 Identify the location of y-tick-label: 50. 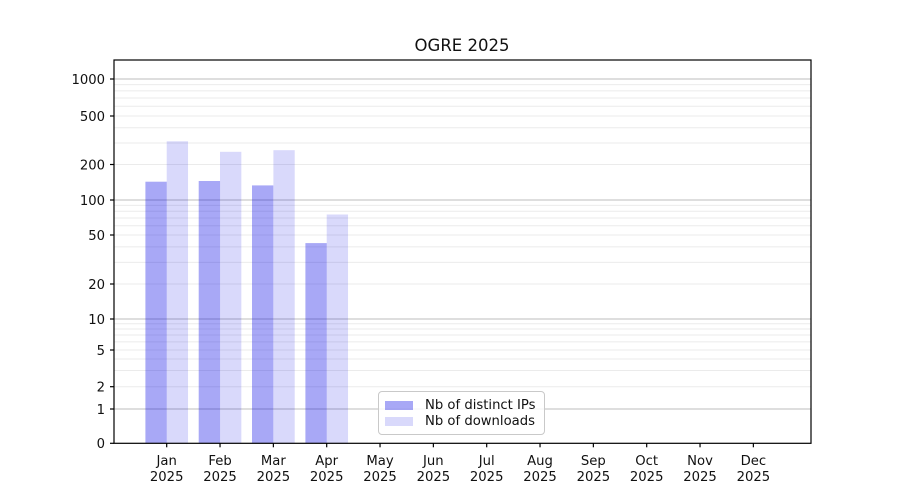
(96, 236).